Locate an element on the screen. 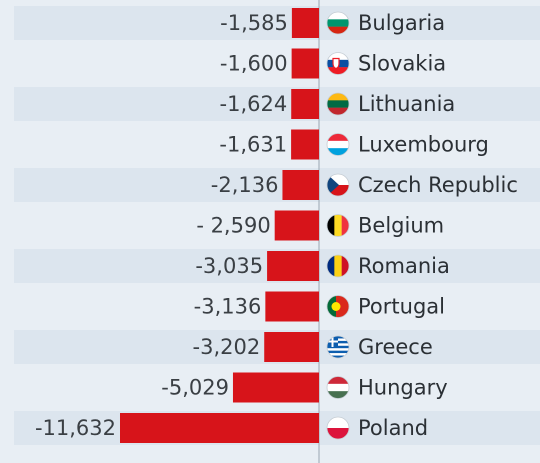  greece-flag-icon is located at coordinates (338, 347).